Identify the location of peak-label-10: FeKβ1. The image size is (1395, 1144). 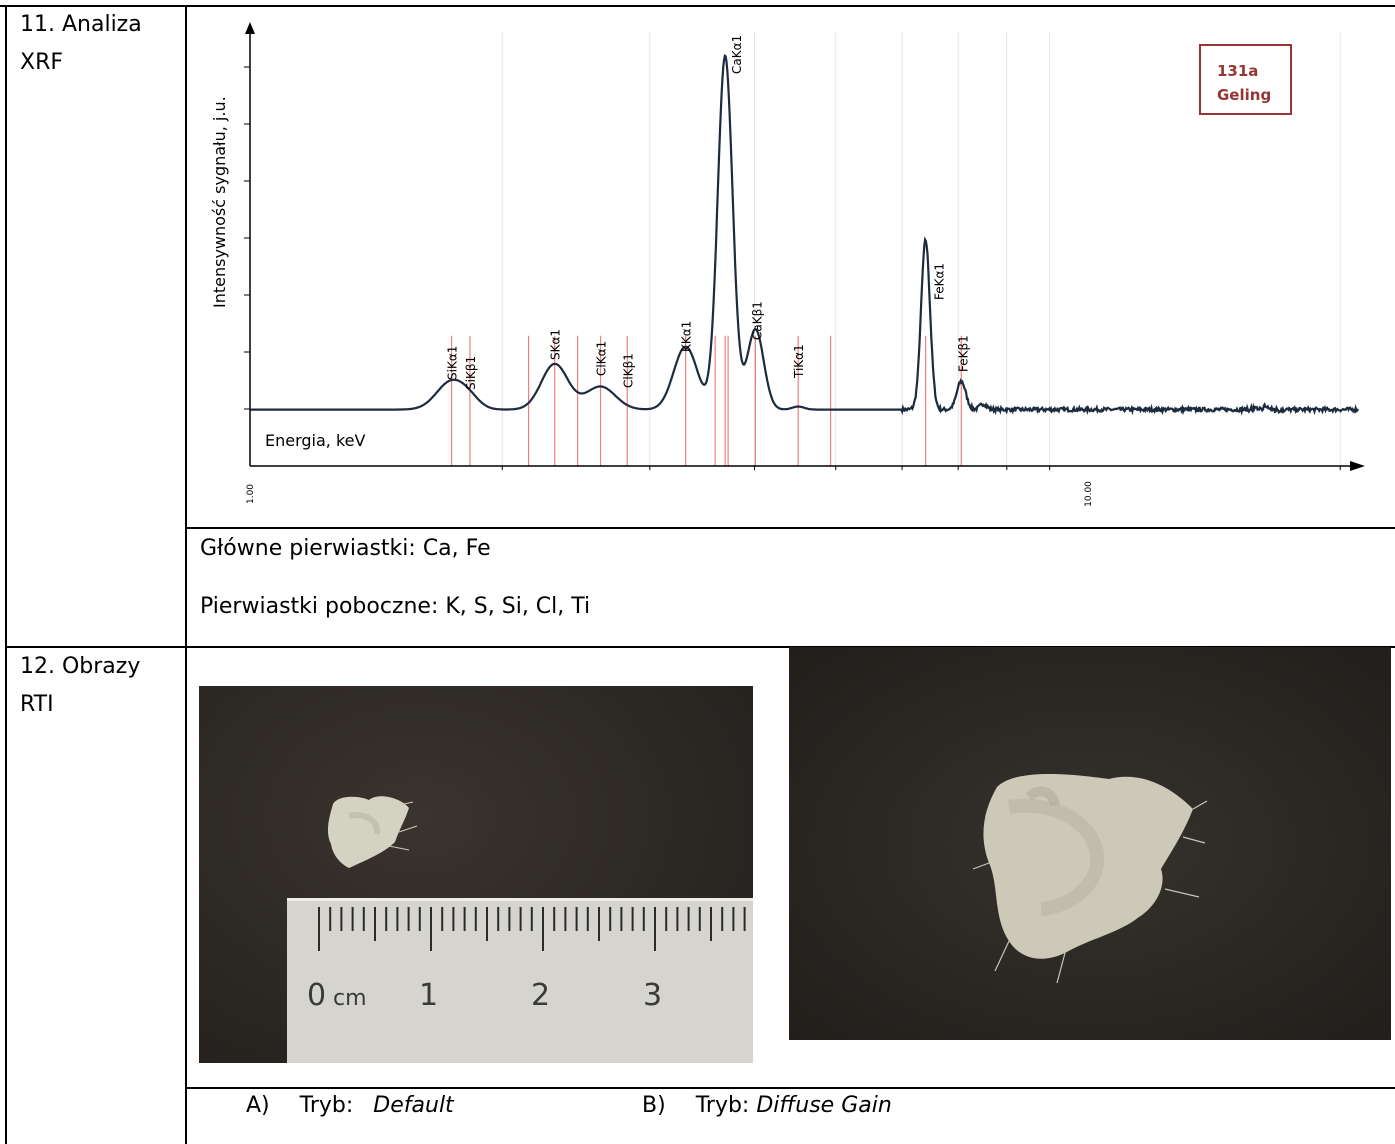
(963, 353).